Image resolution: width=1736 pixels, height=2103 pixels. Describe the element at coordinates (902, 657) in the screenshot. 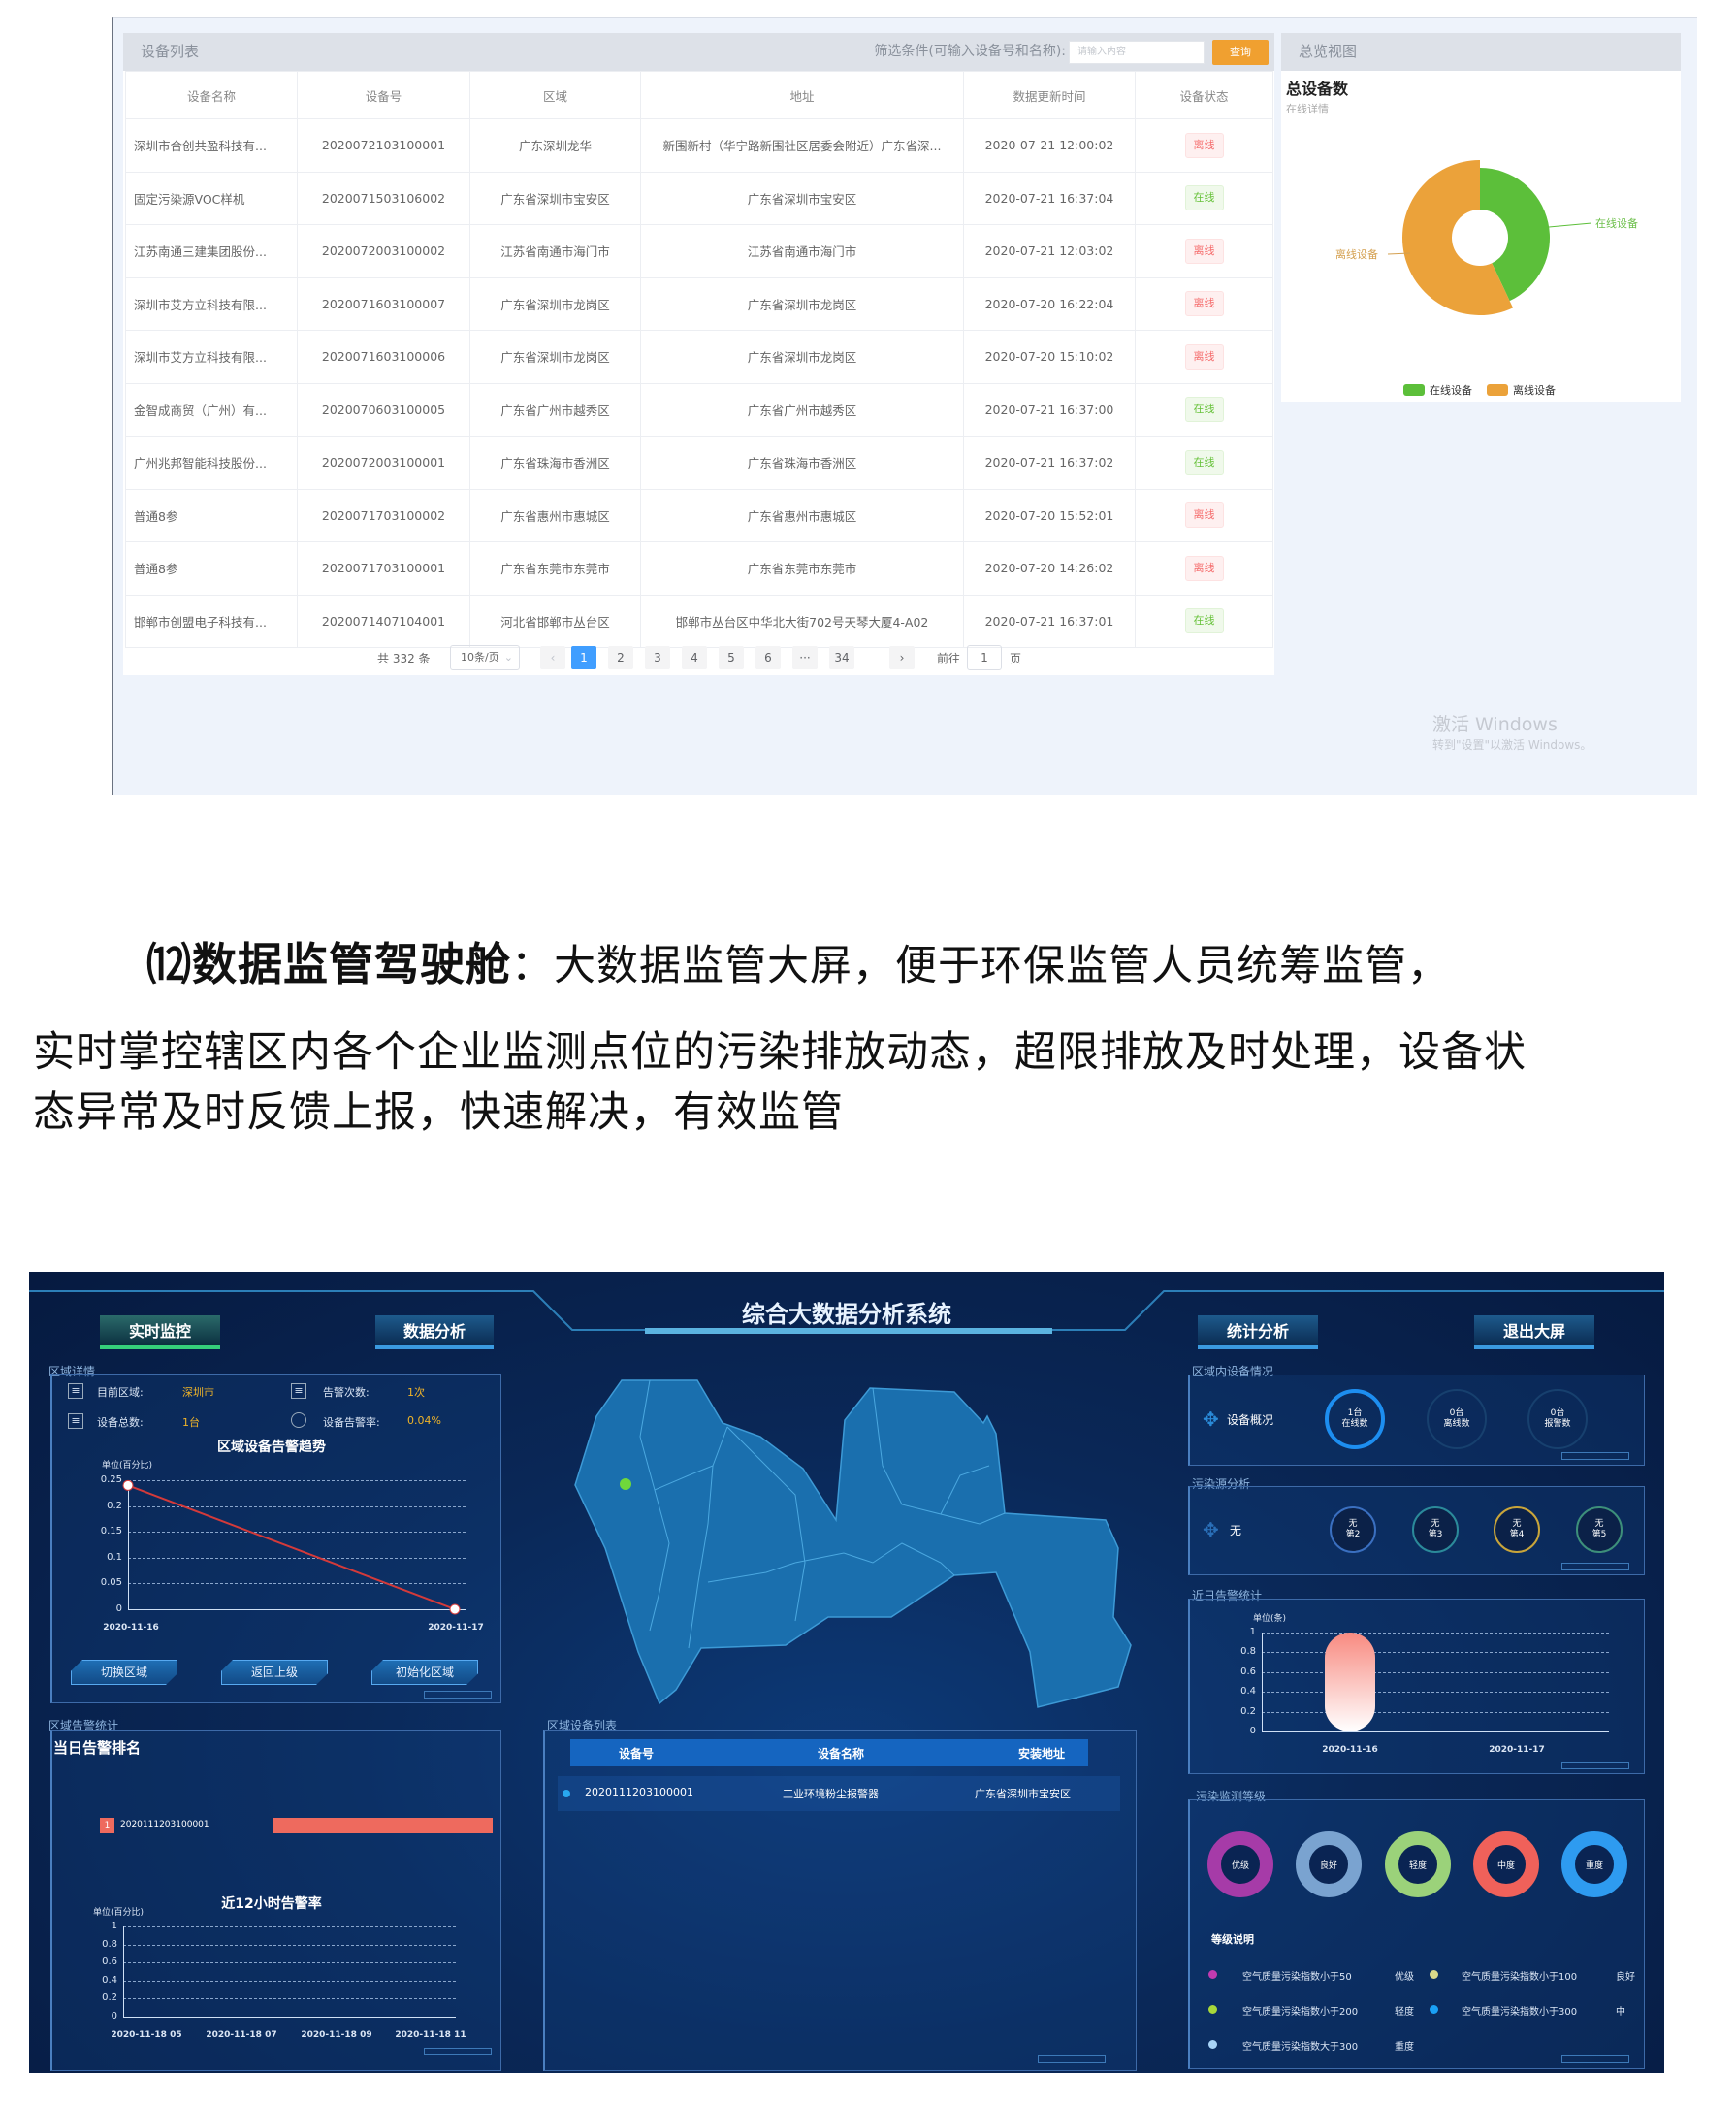

I see `next-page-button: ›` at that location.